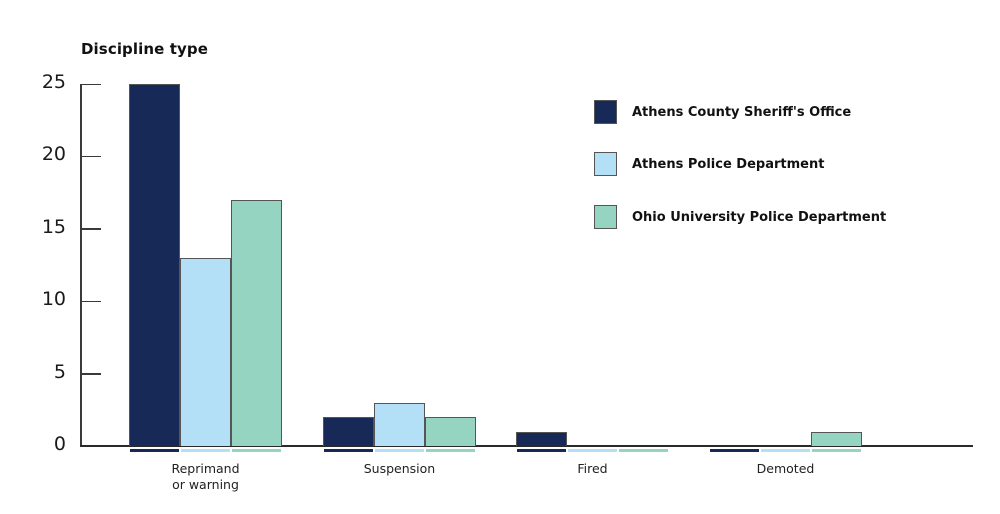 The width and height of the screenshot is (1000, 514). Describe the element at coordinates (399, 468) in the screenshot. I see `x-category-label: Suspension` at that location.